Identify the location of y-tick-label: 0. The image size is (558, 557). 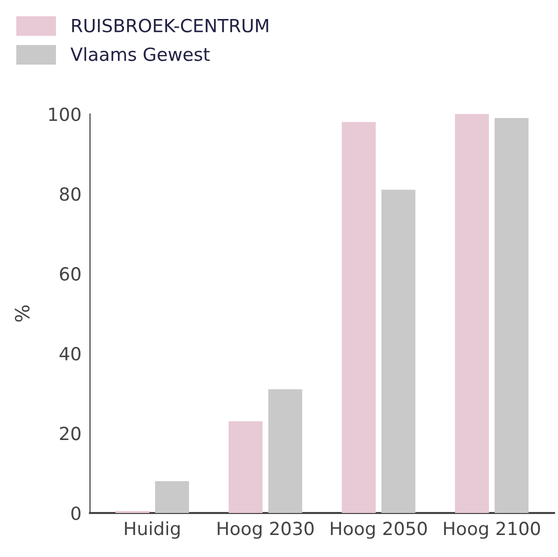
(75, 513).